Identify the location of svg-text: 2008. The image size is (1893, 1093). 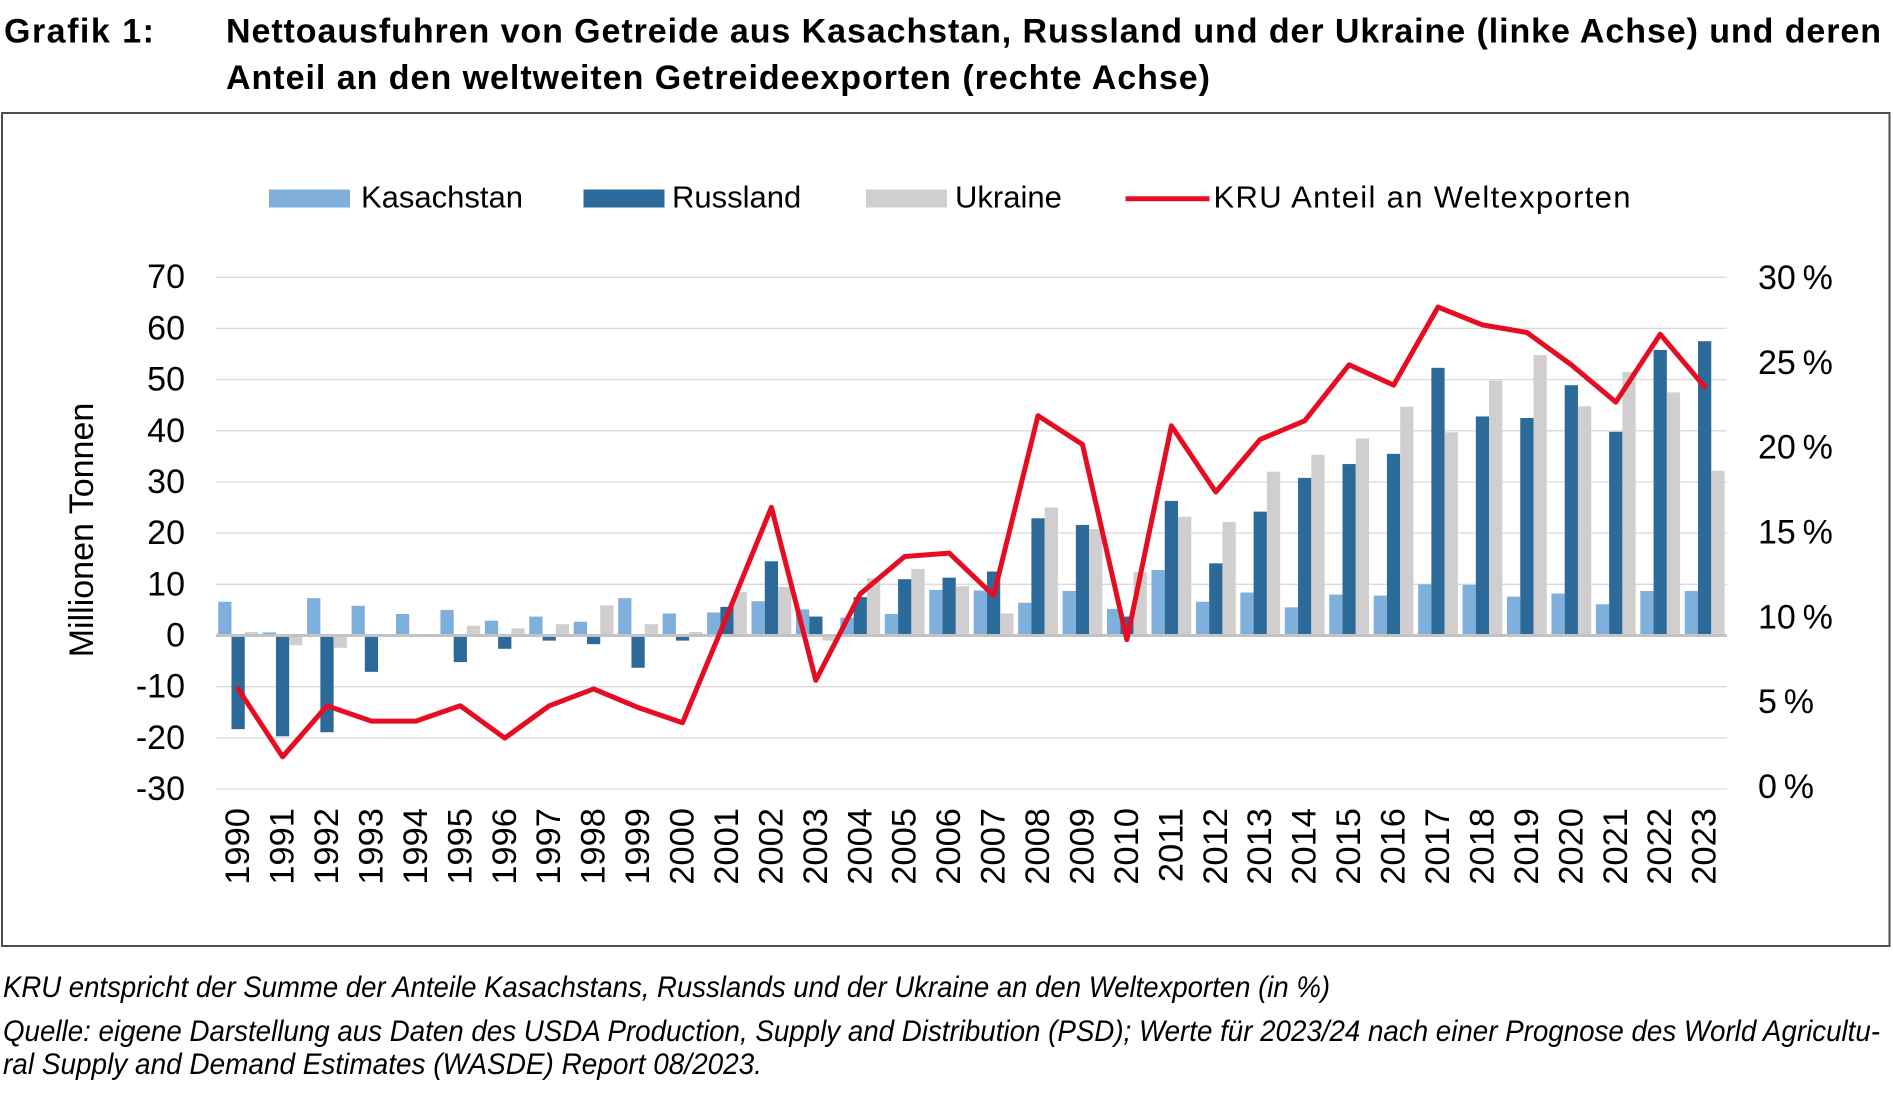
(1038, 846).